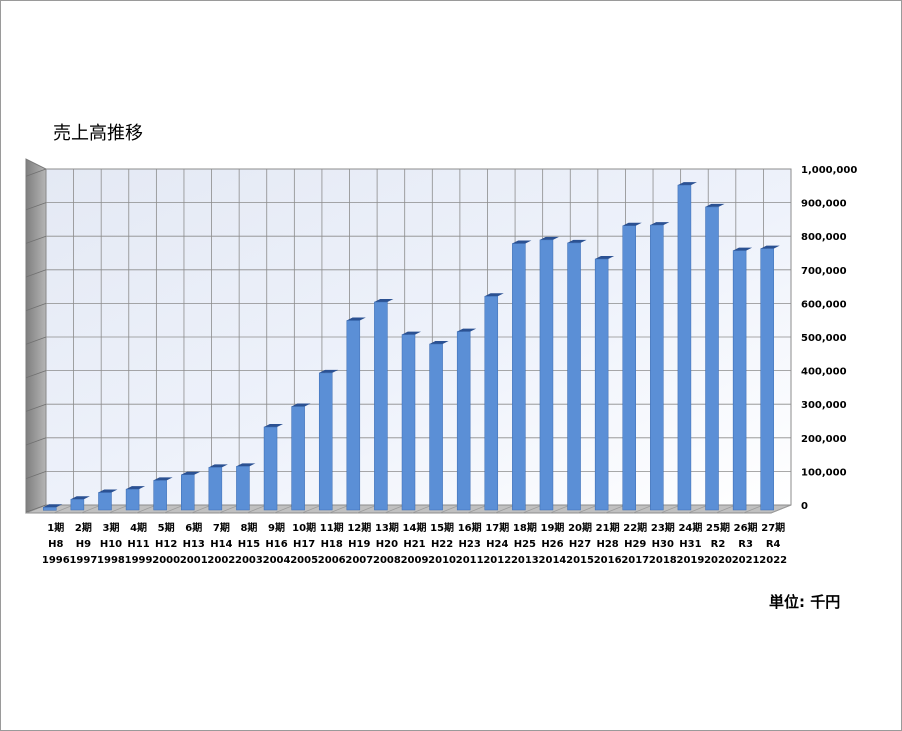 The width and height of the screenshot is (902, 731). What do you see at coordinates (824, 204) in the screenshot?
I see `y-tick-label: 900,000` at bounding box center [824, 204].